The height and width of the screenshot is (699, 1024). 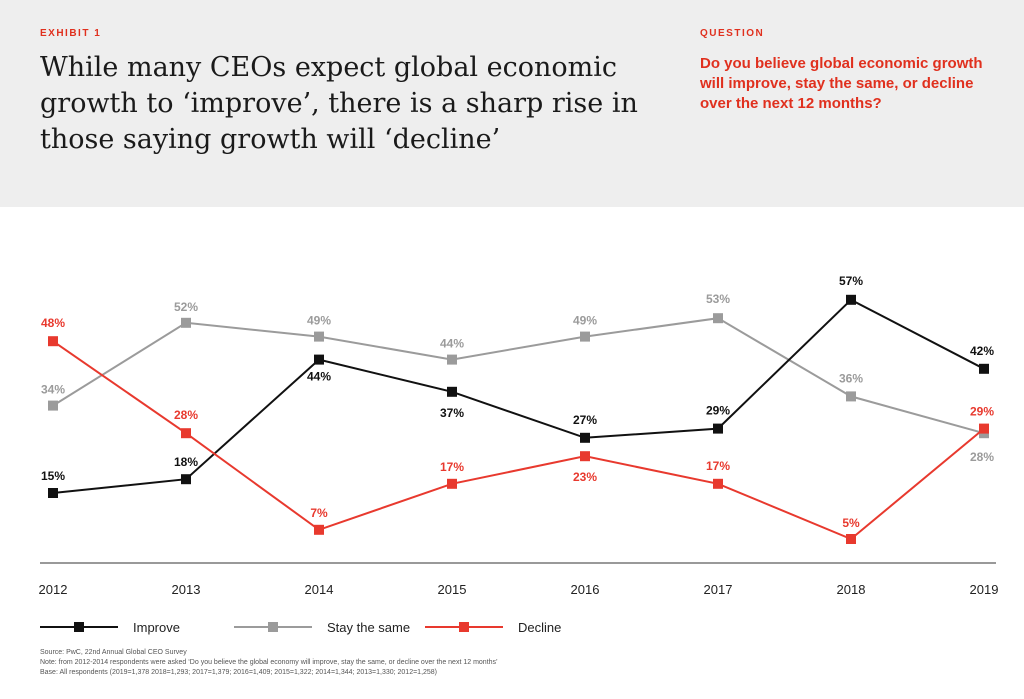 I want to click on data-label: 53%, so click(x=718, y=299).